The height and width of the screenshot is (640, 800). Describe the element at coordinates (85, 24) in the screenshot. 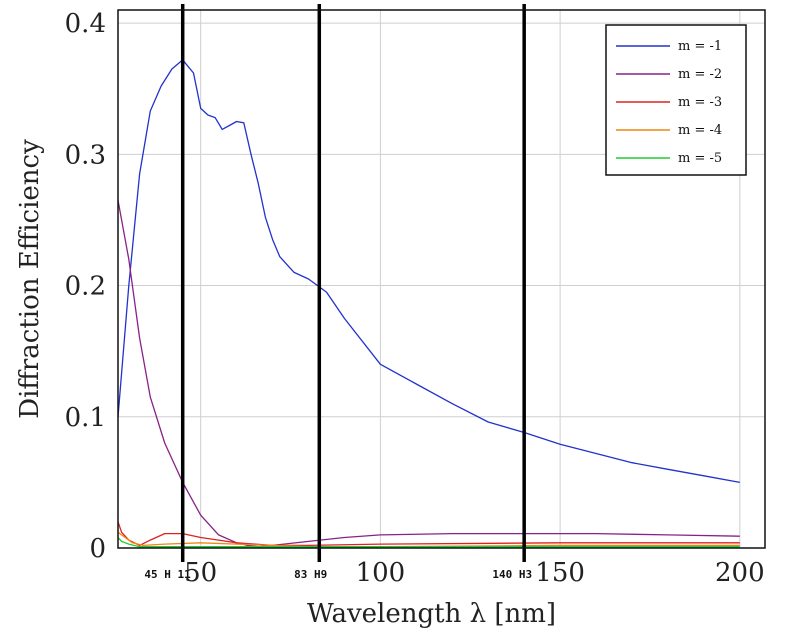

I see `y-tick-label: 0.4` at that location.